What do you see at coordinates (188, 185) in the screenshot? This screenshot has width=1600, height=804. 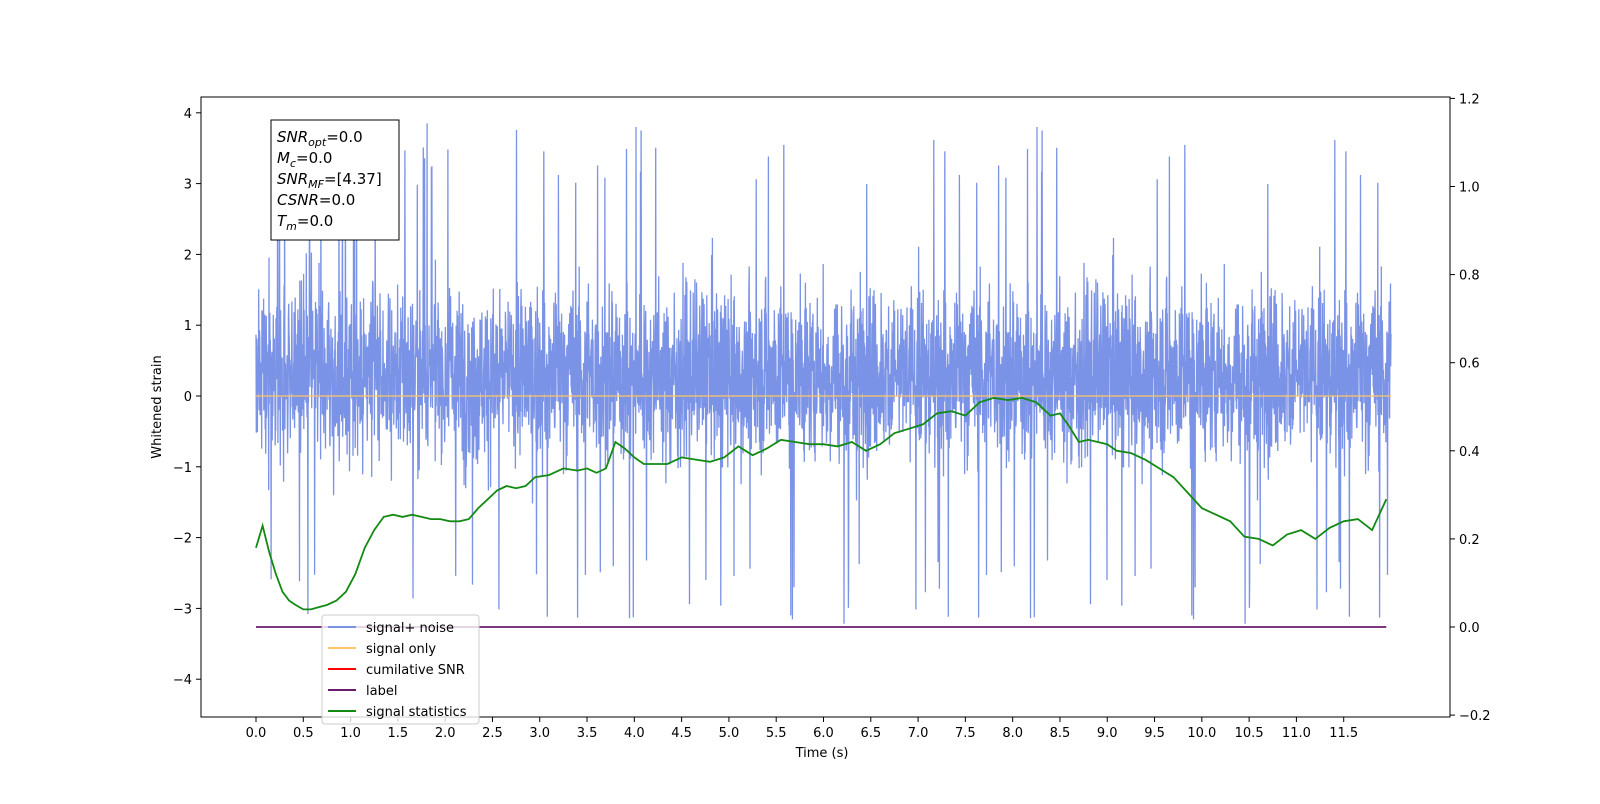 I see `y-tick-label: 3` at bounding box center [188, 185].